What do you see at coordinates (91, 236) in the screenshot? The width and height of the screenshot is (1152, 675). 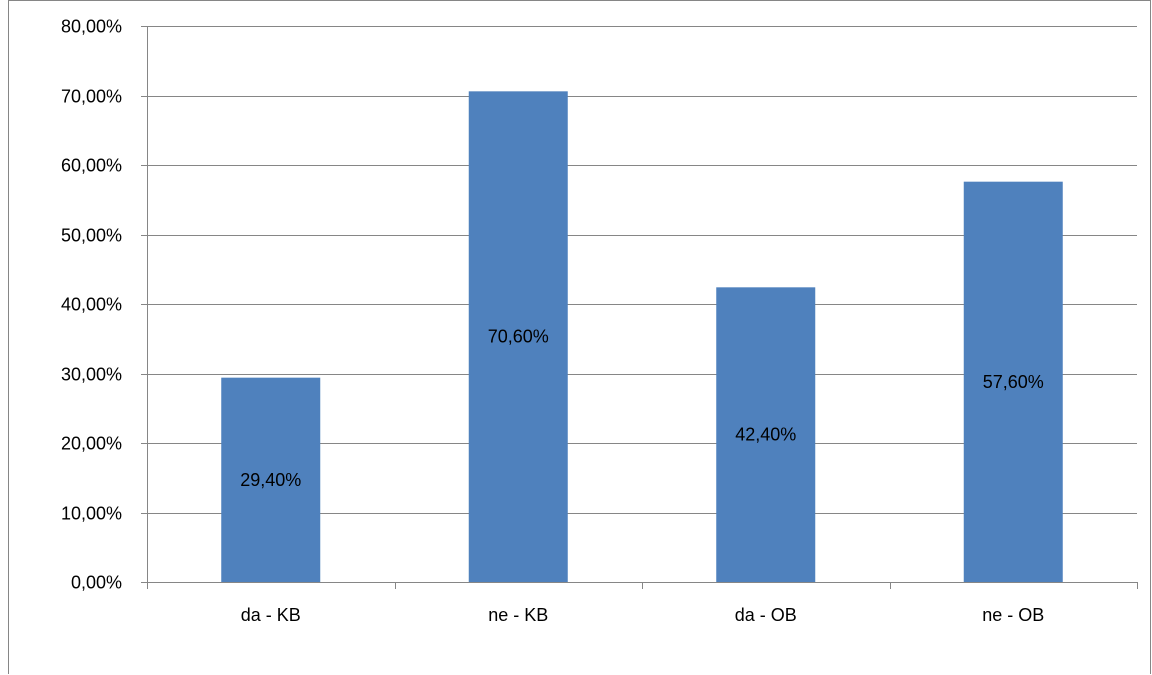 I see `y-tick-label: 50,00%` at bounding box center [91, 236].